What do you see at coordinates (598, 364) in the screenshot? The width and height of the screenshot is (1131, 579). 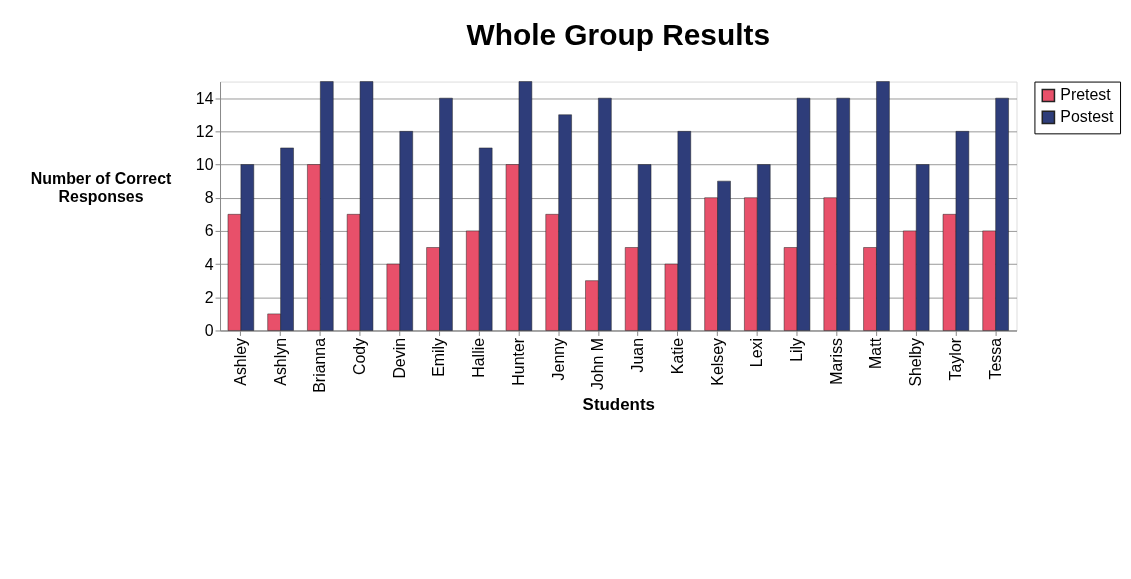 I see `x-tick-label: John M` at bounding box center [598, 364].